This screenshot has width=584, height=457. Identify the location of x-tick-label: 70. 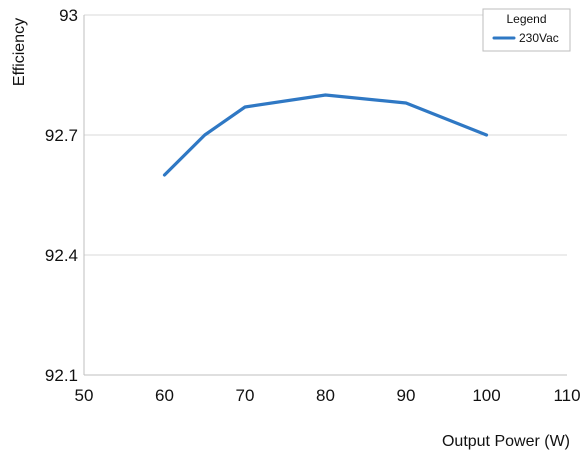
(245, 395).